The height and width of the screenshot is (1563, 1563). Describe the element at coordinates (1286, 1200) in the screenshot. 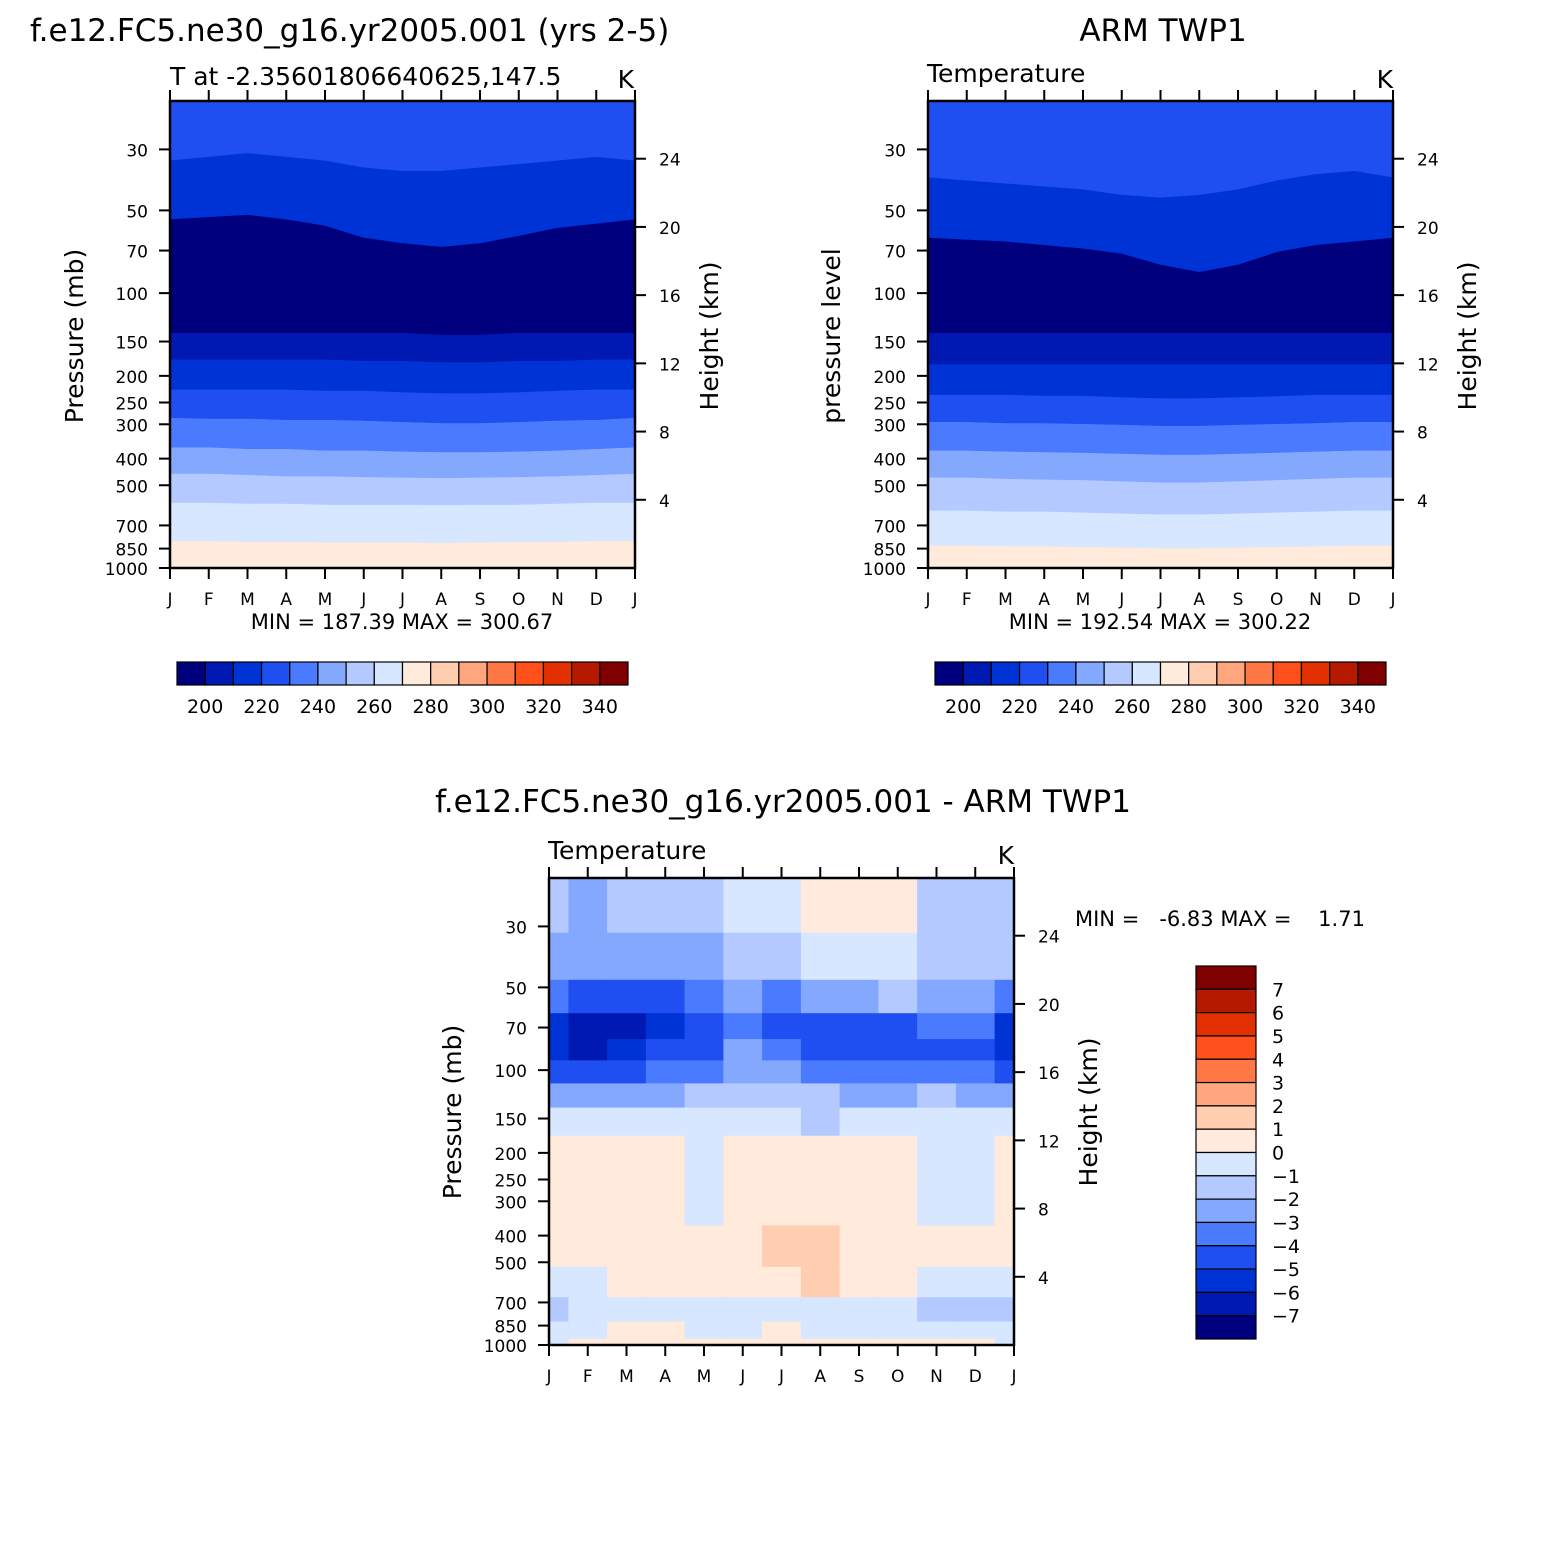

I see `colorbar-label: −2` at that location.